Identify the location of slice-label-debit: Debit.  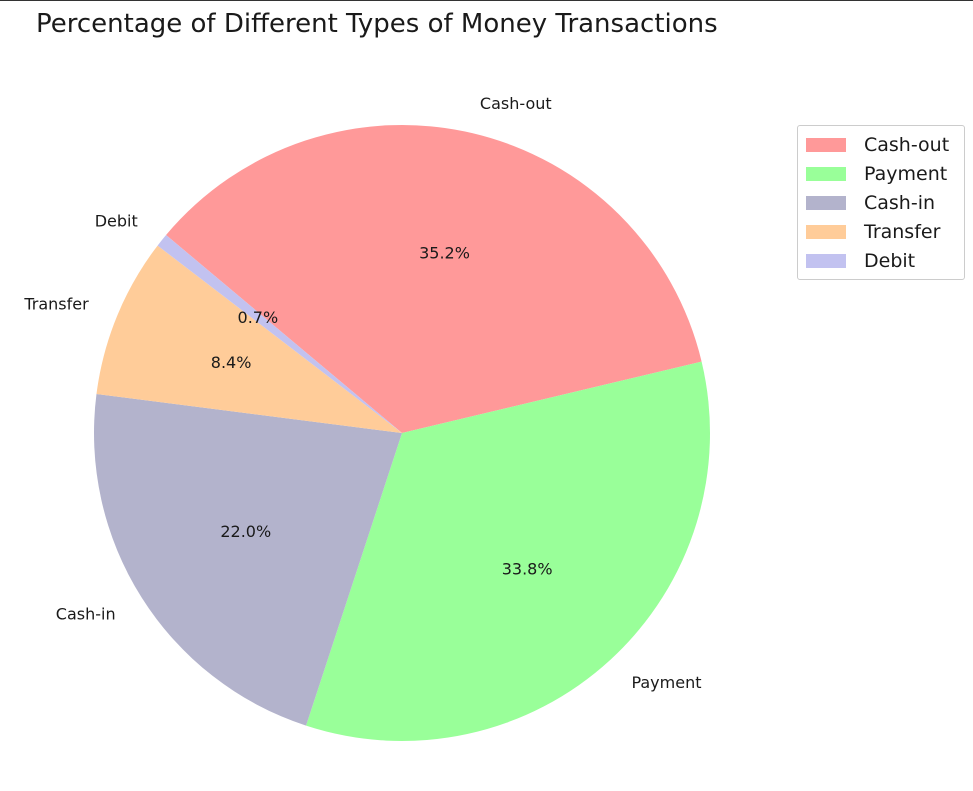
(116, 220).